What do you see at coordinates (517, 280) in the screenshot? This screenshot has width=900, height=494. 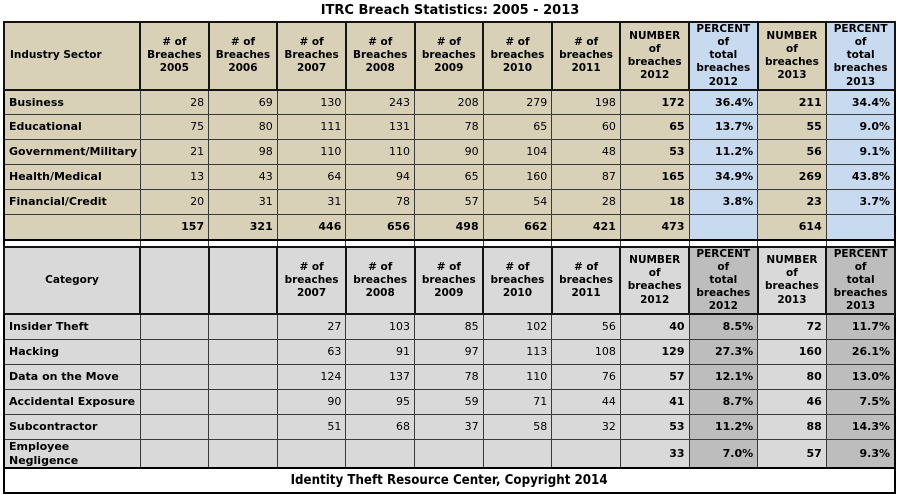 I see `header-cell: # of breaches 2010` at bounding box center [517, 280].